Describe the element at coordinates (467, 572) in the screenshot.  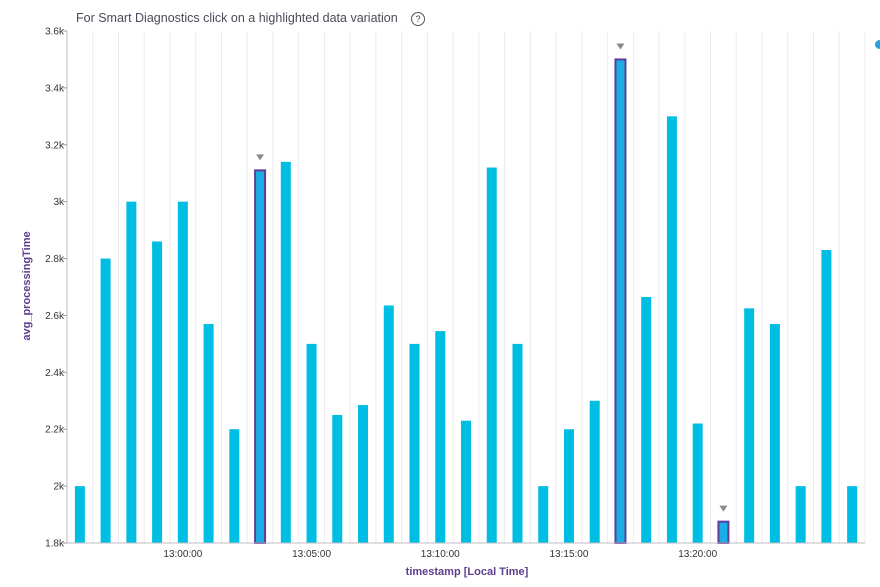
I see `x-axis-title: timestamp [Local Time]` at that location.